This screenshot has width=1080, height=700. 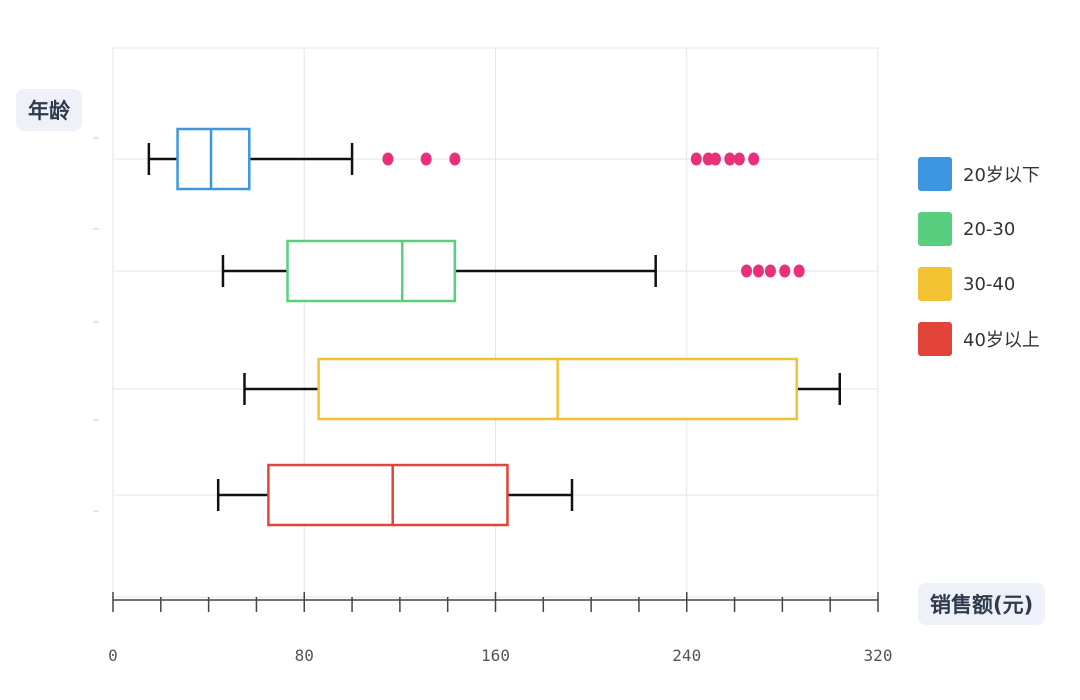 I want to click on x-axis-title: 销售额(元), so click(x=982, y=604).